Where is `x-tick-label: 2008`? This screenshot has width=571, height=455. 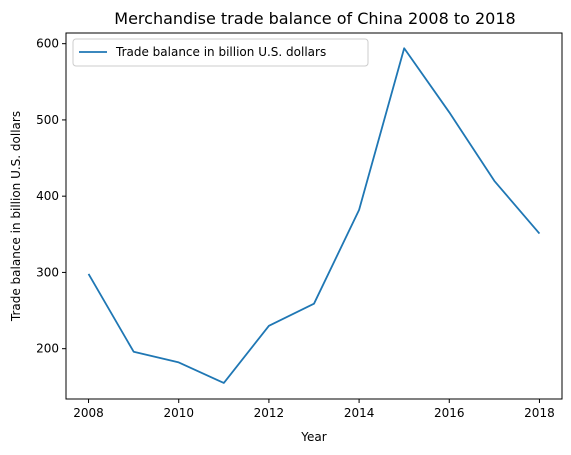
x-tick-label: 2008 is located at coordinates (88, 413).